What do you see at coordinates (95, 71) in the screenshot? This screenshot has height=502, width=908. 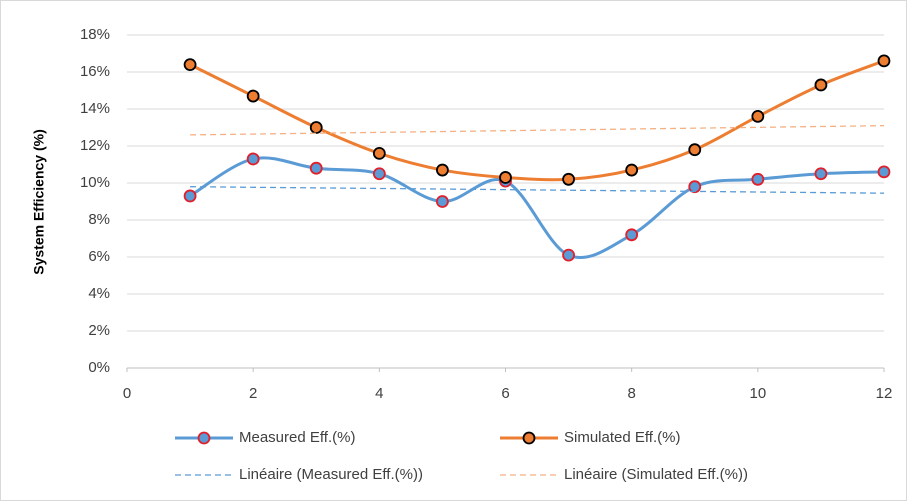 I see `y-tick-label: 16%` at bounding box center [95, 71].